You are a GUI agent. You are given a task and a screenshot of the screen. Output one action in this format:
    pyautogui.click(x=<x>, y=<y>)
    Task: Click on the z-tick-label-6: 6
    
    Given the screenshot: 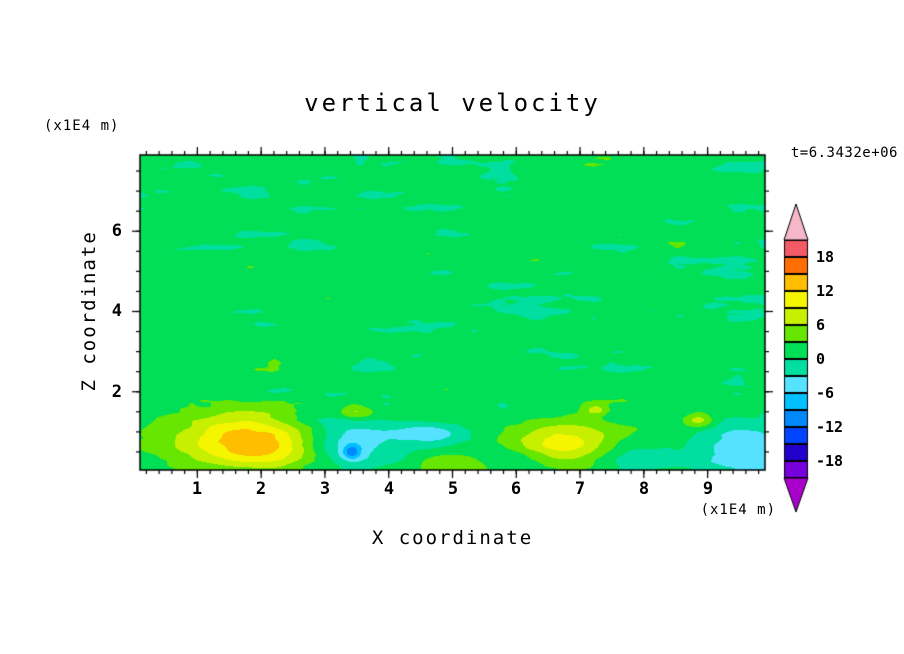 What is the action you would take?
    pyautogui.click(x=116, y=231)
    